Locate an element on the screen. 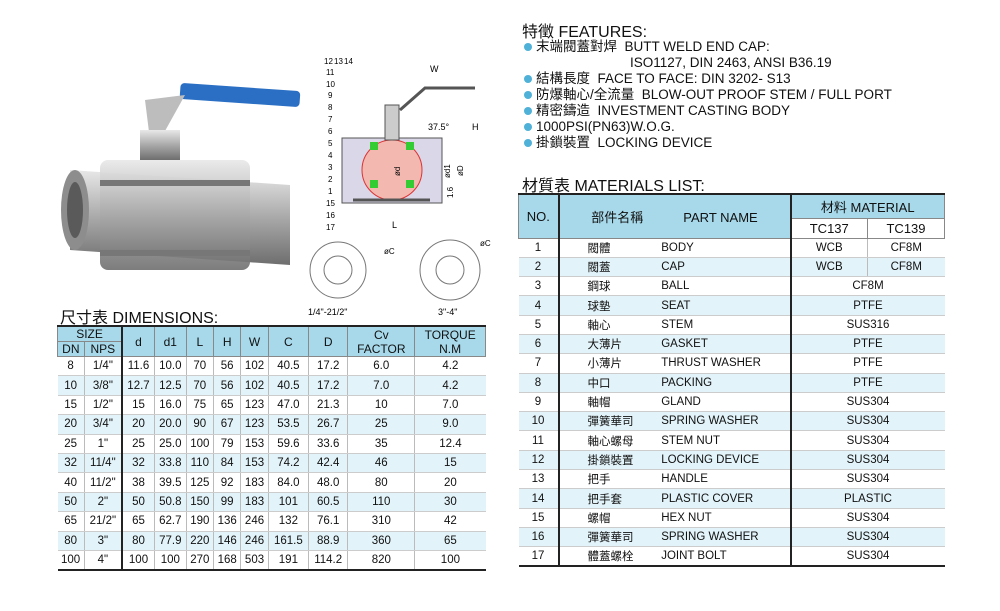 This screenshot has width=1000, height=611. table-row: 40 11/2" 38 39.5 125 92 183 84.0 48.0 80 20 is located at coordinates (271, 482).